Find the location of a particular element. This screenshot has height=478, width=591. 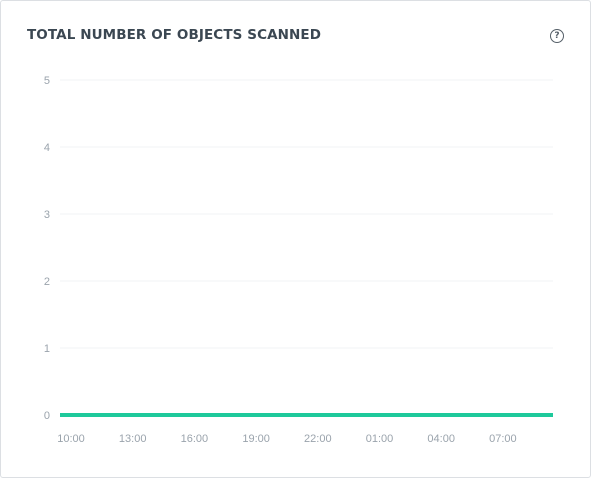

x-tick-label: 13:00 is located at coordinates (133, 439).